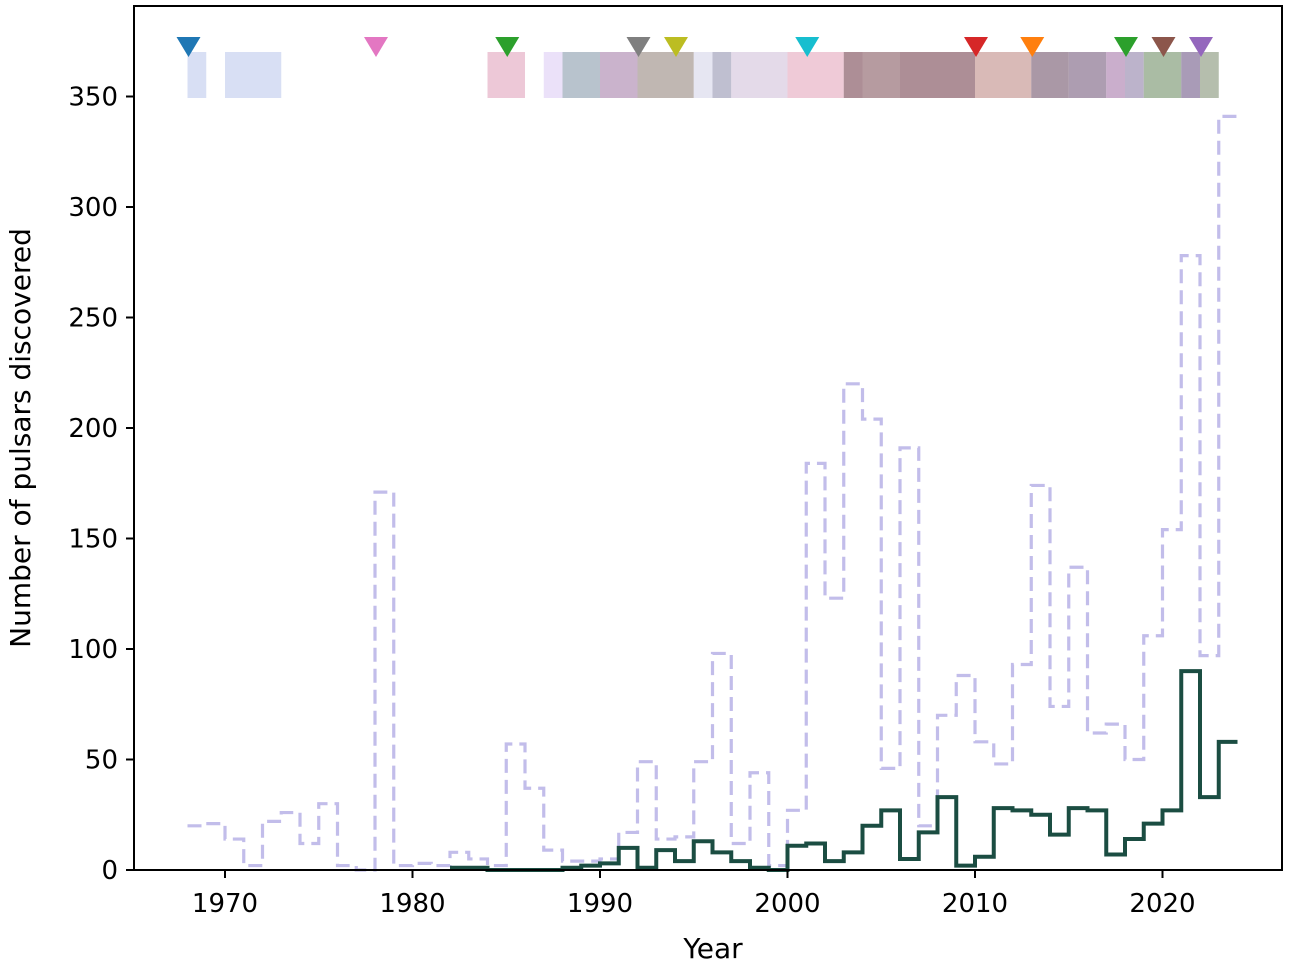 This screenshot has height=967, width=1300. I want to click on y-tick-label: 50, so click(101, 761).